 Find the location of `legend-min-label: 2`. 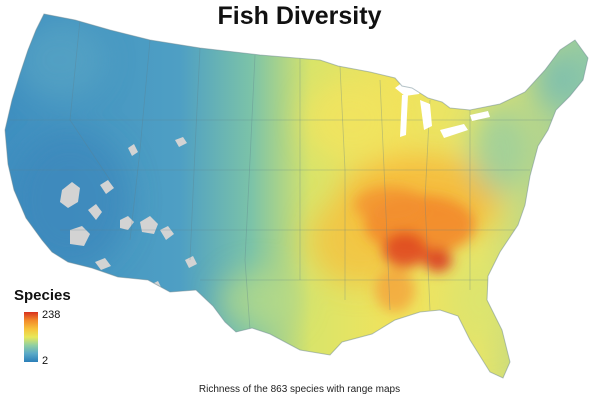

legend-min-label: 2 is located at coordinates (45, 361).